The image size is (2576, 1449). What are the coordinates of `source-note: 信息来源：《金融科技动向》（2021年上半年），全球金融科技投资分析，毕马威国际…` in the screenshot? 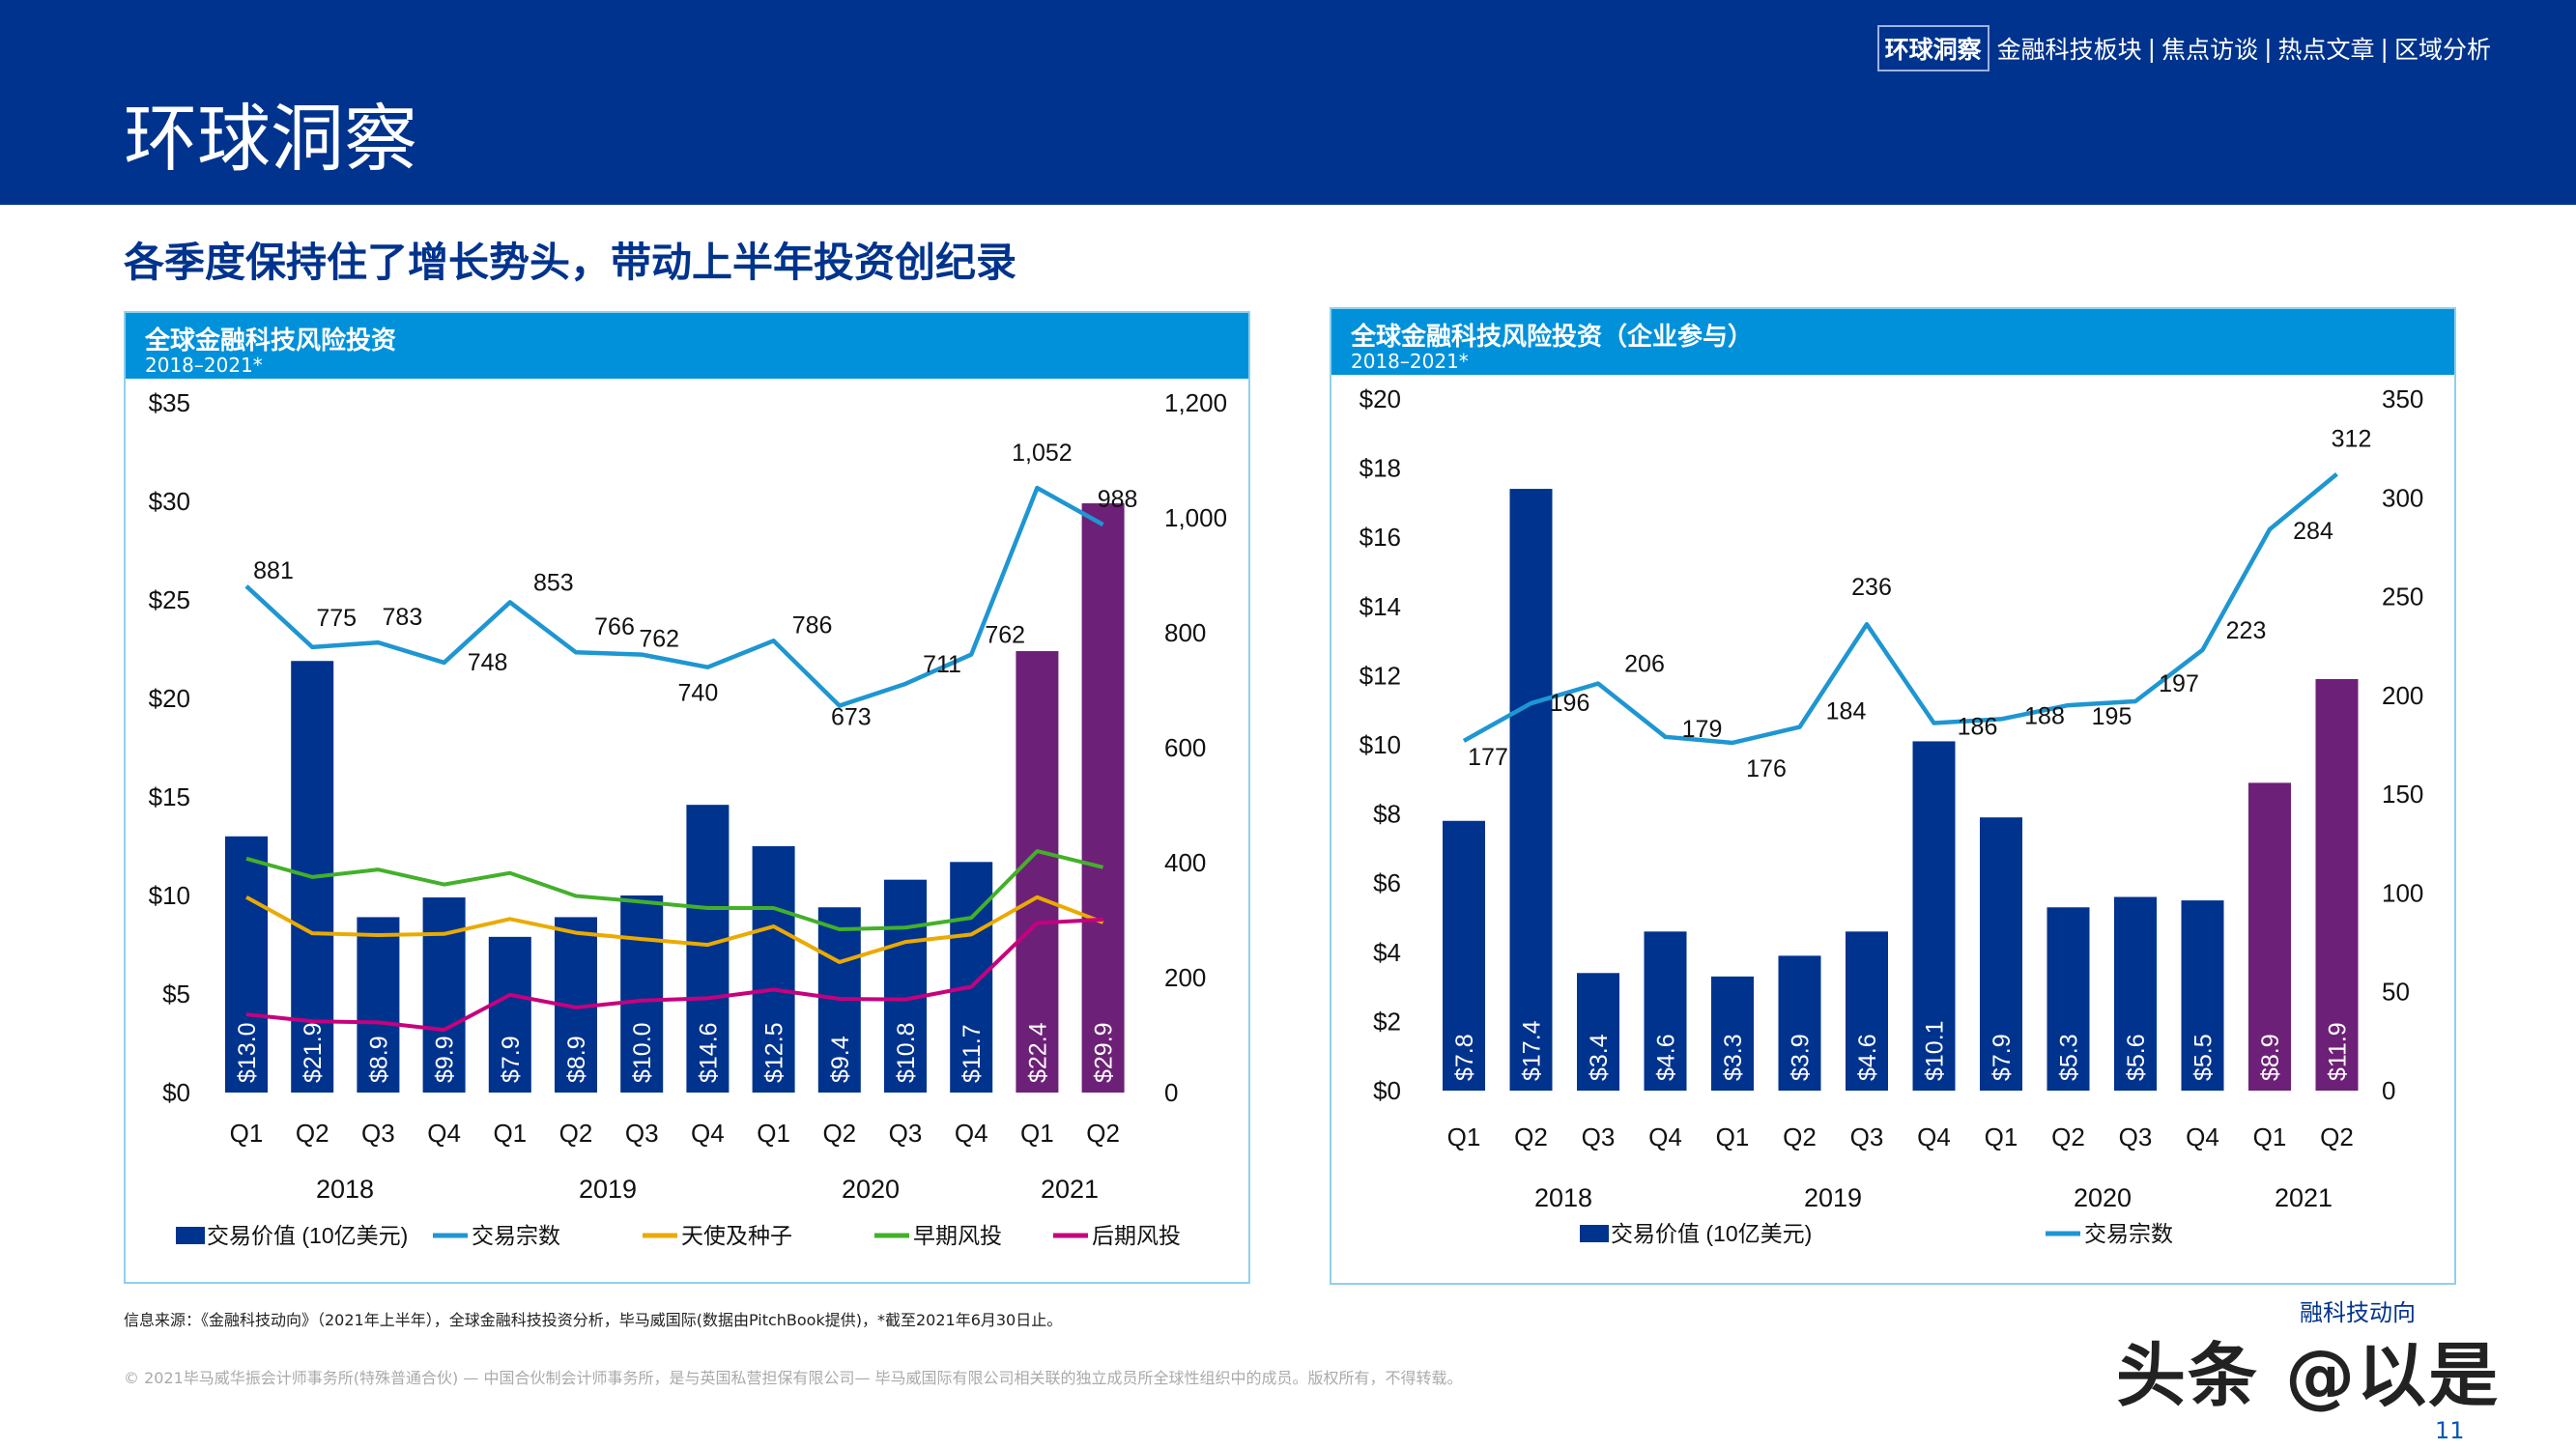 It's located at (594, 1320).